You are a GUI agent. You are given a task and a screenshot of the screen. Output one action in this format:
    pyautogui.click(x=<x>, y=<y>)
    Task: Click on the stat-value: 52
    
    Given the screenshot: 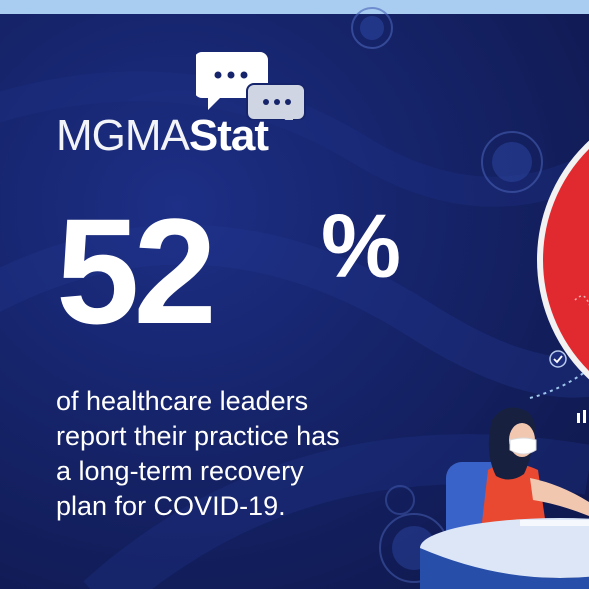 What is the action you would take?
    pyautogui.click(x=136, y=271)
    